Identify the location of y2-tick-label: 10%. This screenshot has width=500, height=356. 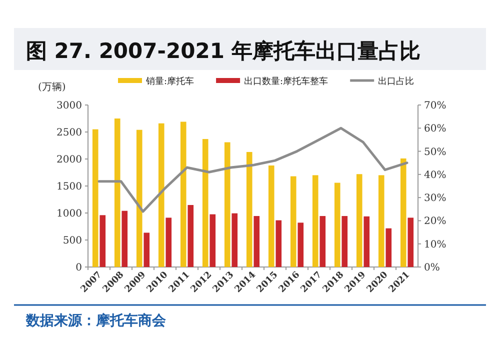
(435, 244).